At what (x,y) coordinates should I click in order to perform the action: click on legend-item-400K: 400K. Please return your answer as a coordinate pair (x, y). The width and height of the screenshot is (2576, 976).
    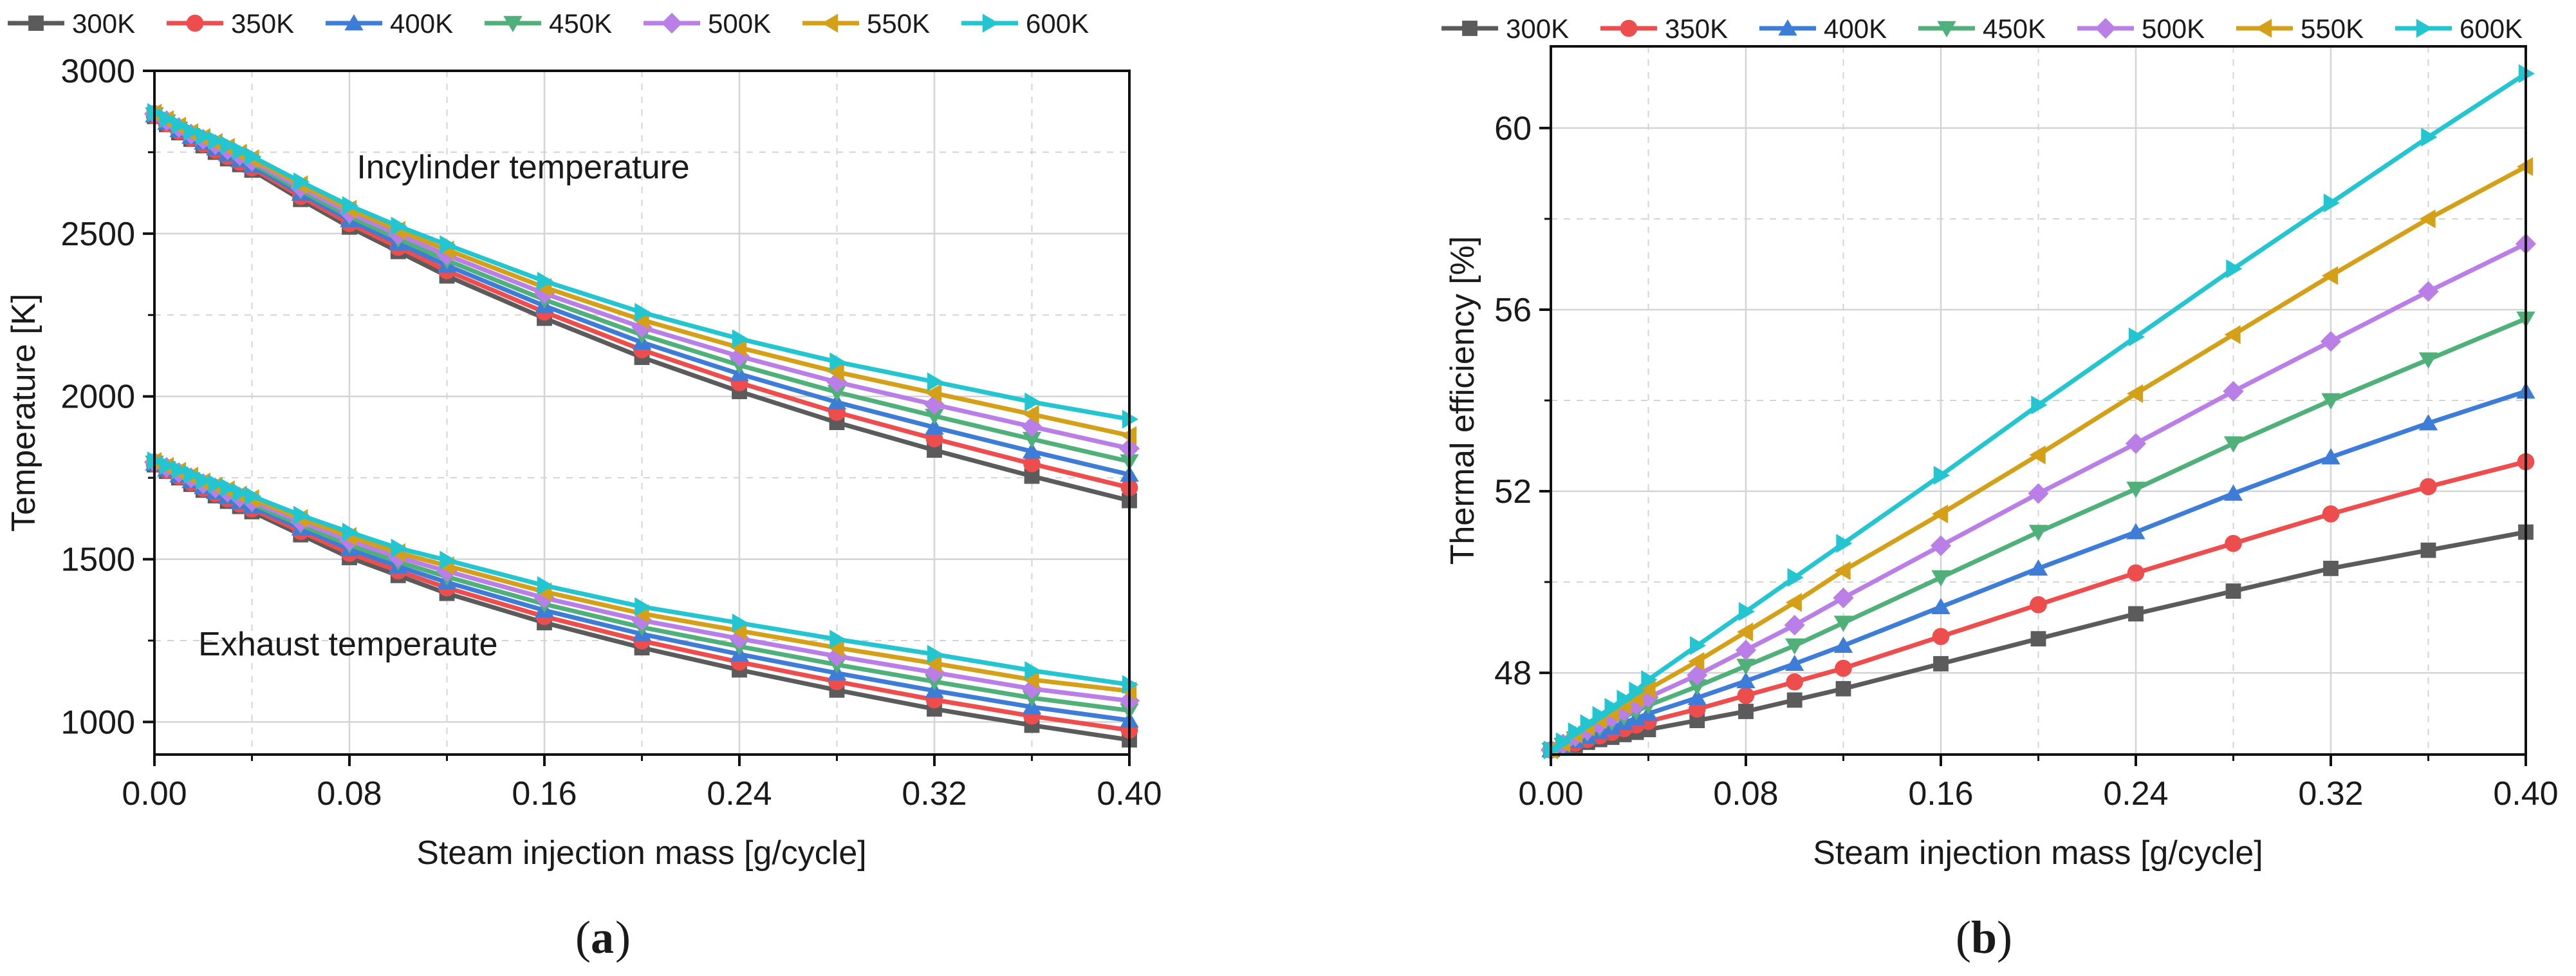
    Looking at the image, I should click on (389, 23).